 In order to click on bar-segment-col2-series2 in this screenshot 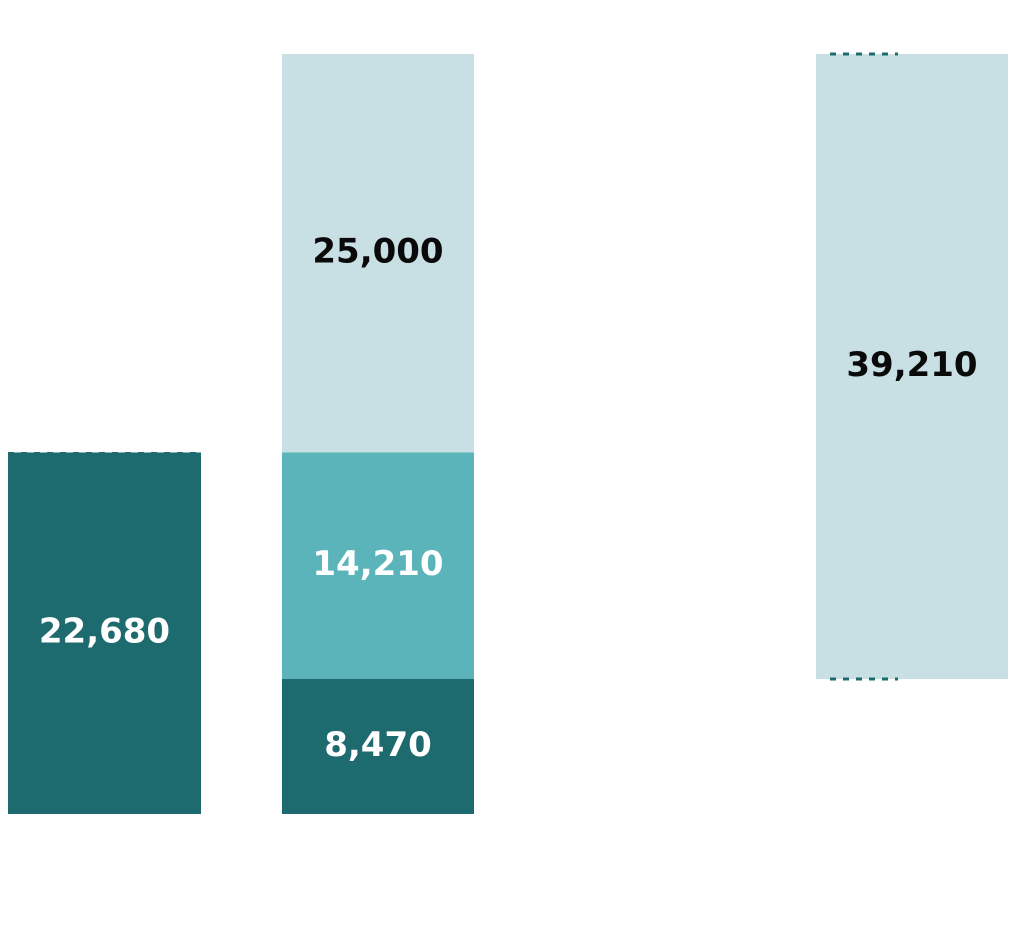, I will do `click(378, 565)`.